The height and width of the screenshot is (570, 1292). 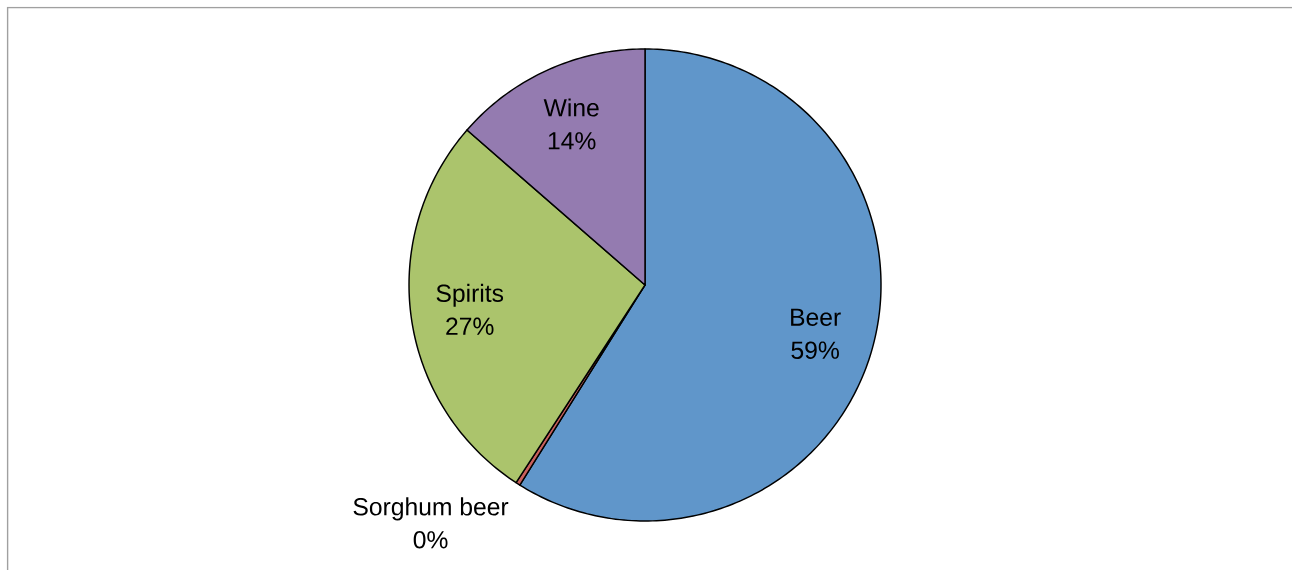 What do you see at coordinates (572, 141) in the screenshot?
I see `data-label: 14%` at bounding box center [572, 141].